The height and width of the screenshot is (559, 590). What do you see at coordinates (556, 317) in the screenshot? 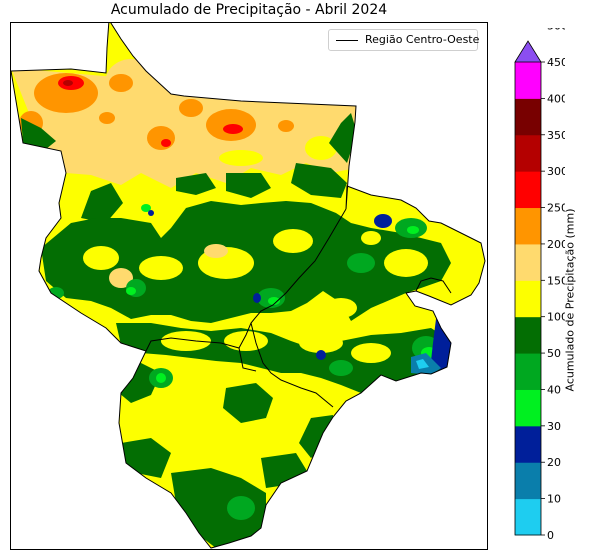
I see `colorbar-tick-label: 100` at bounding box center [556, 317].